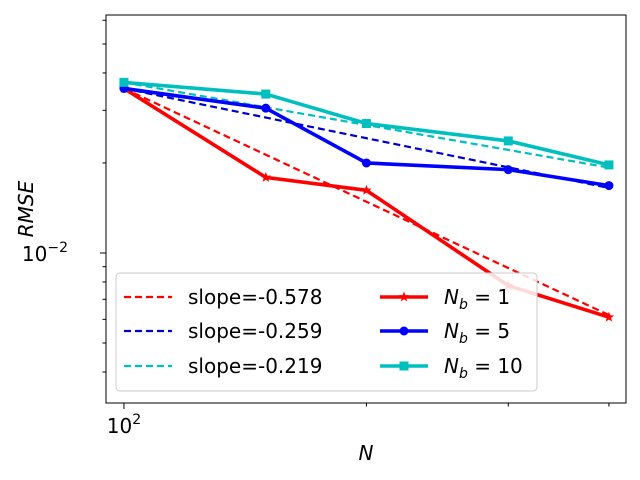  Describe the element at coordinates (483, 368) in the screenshot. I see `legend-series-label-3: Nb = 10` at that location.